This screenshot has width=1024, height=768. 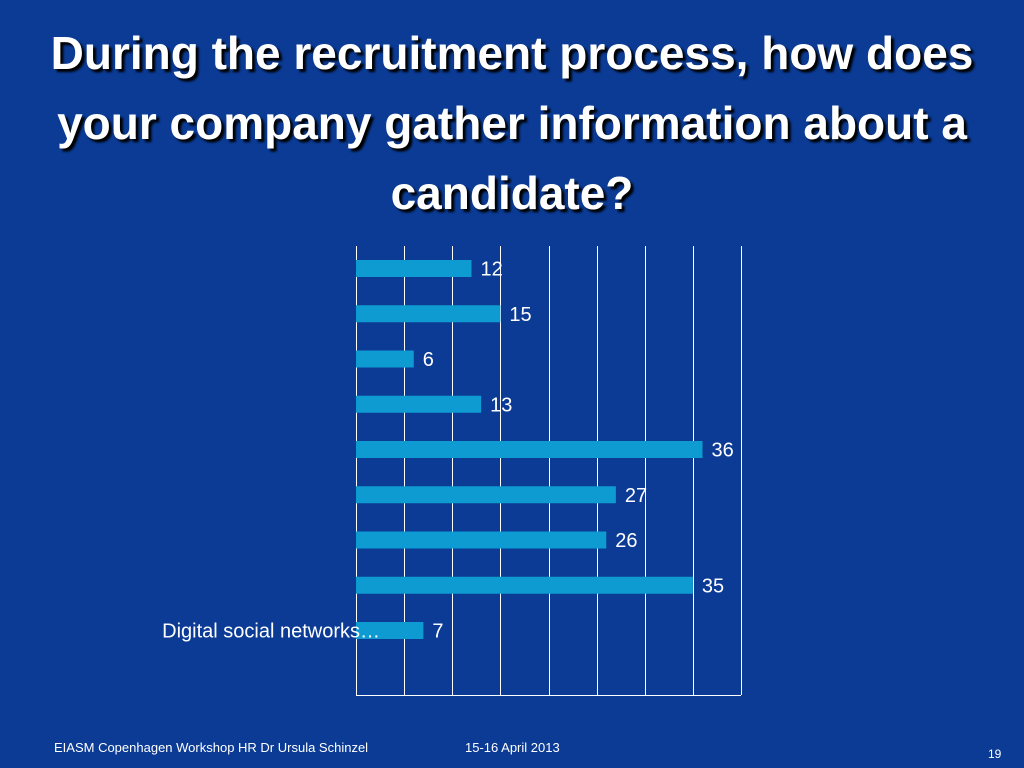 What do you see at coordinates (636, 496) in the screenshot?
I see `data-label: 27` at bounding box center [636, 496].